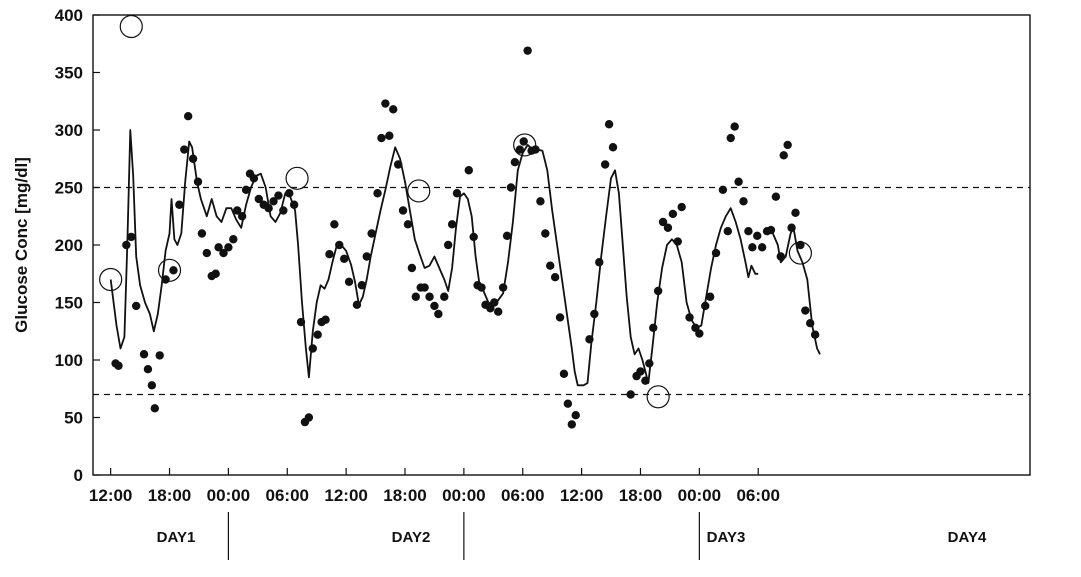  I want to click on y-tick-label: 150, so click(69, 303).